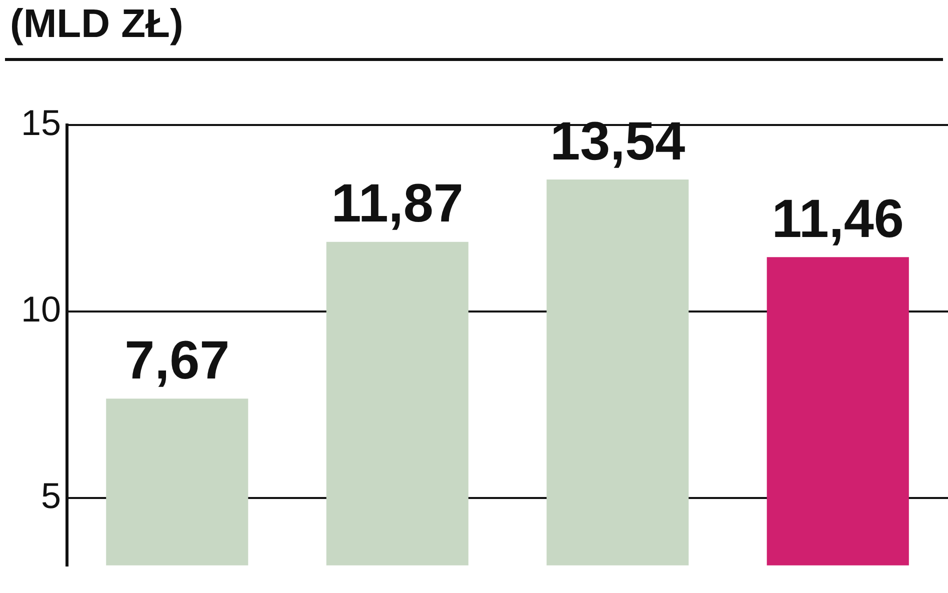  I want to click on data-label: 11,87, so click(397, 204).